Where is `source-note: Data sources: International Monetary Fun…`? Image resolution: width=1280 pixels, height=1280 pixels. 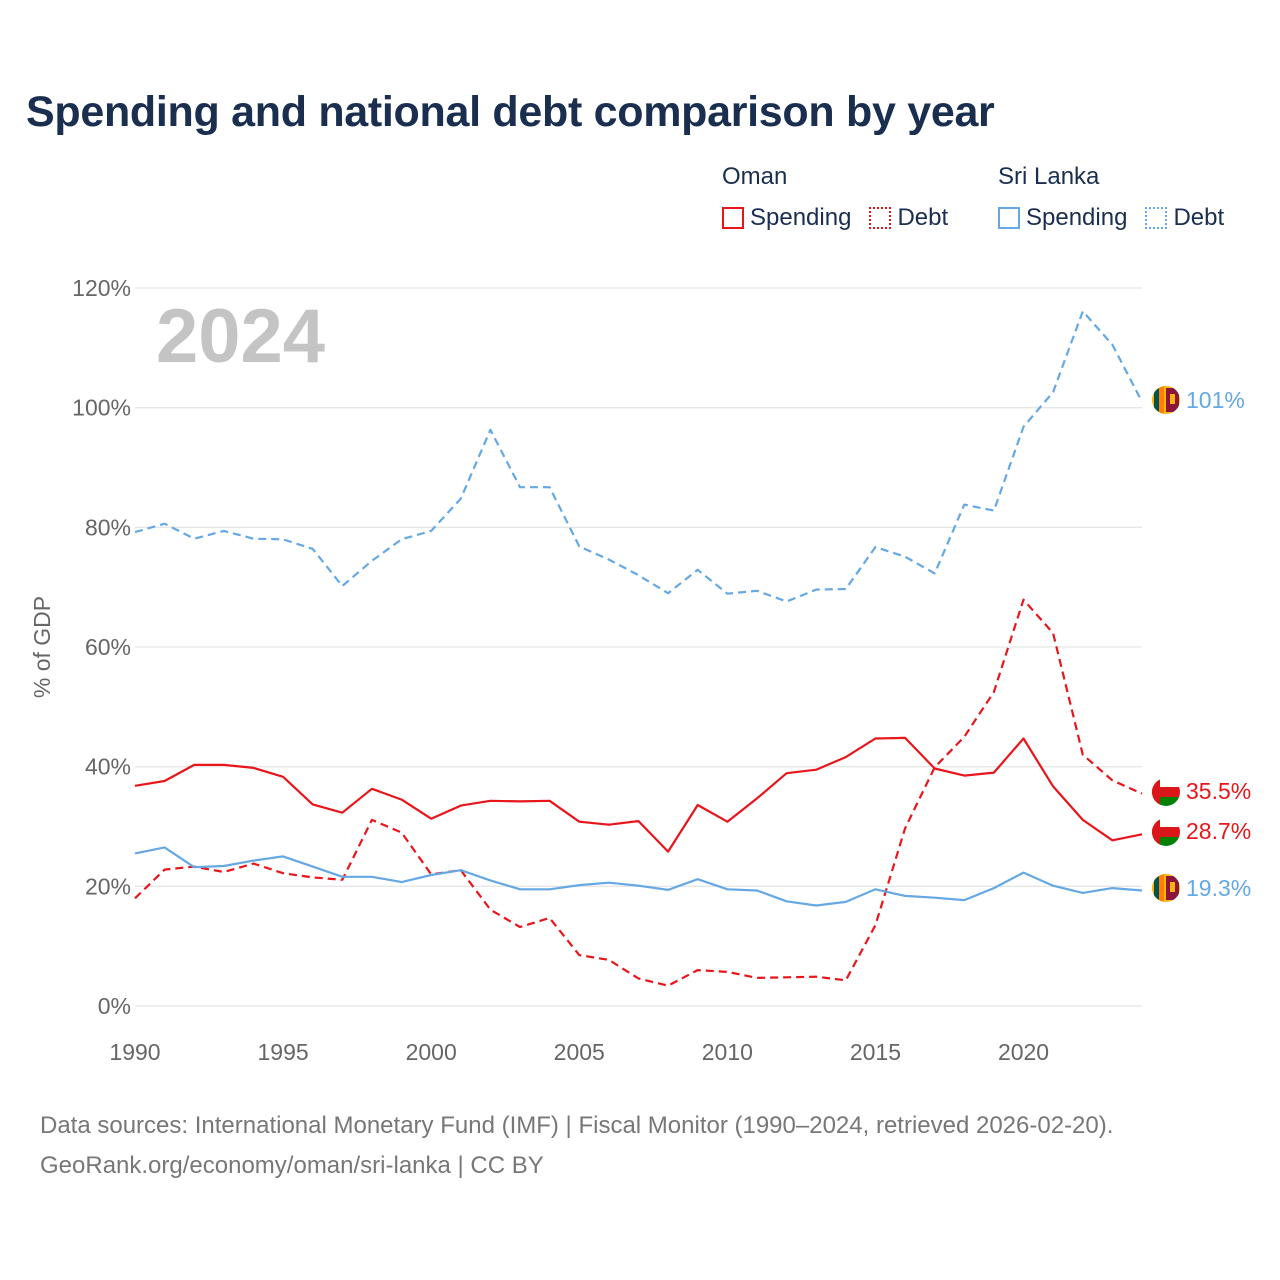 source-note: Data sources: International Monetary Fun… is located at coordinates (576, 1146).